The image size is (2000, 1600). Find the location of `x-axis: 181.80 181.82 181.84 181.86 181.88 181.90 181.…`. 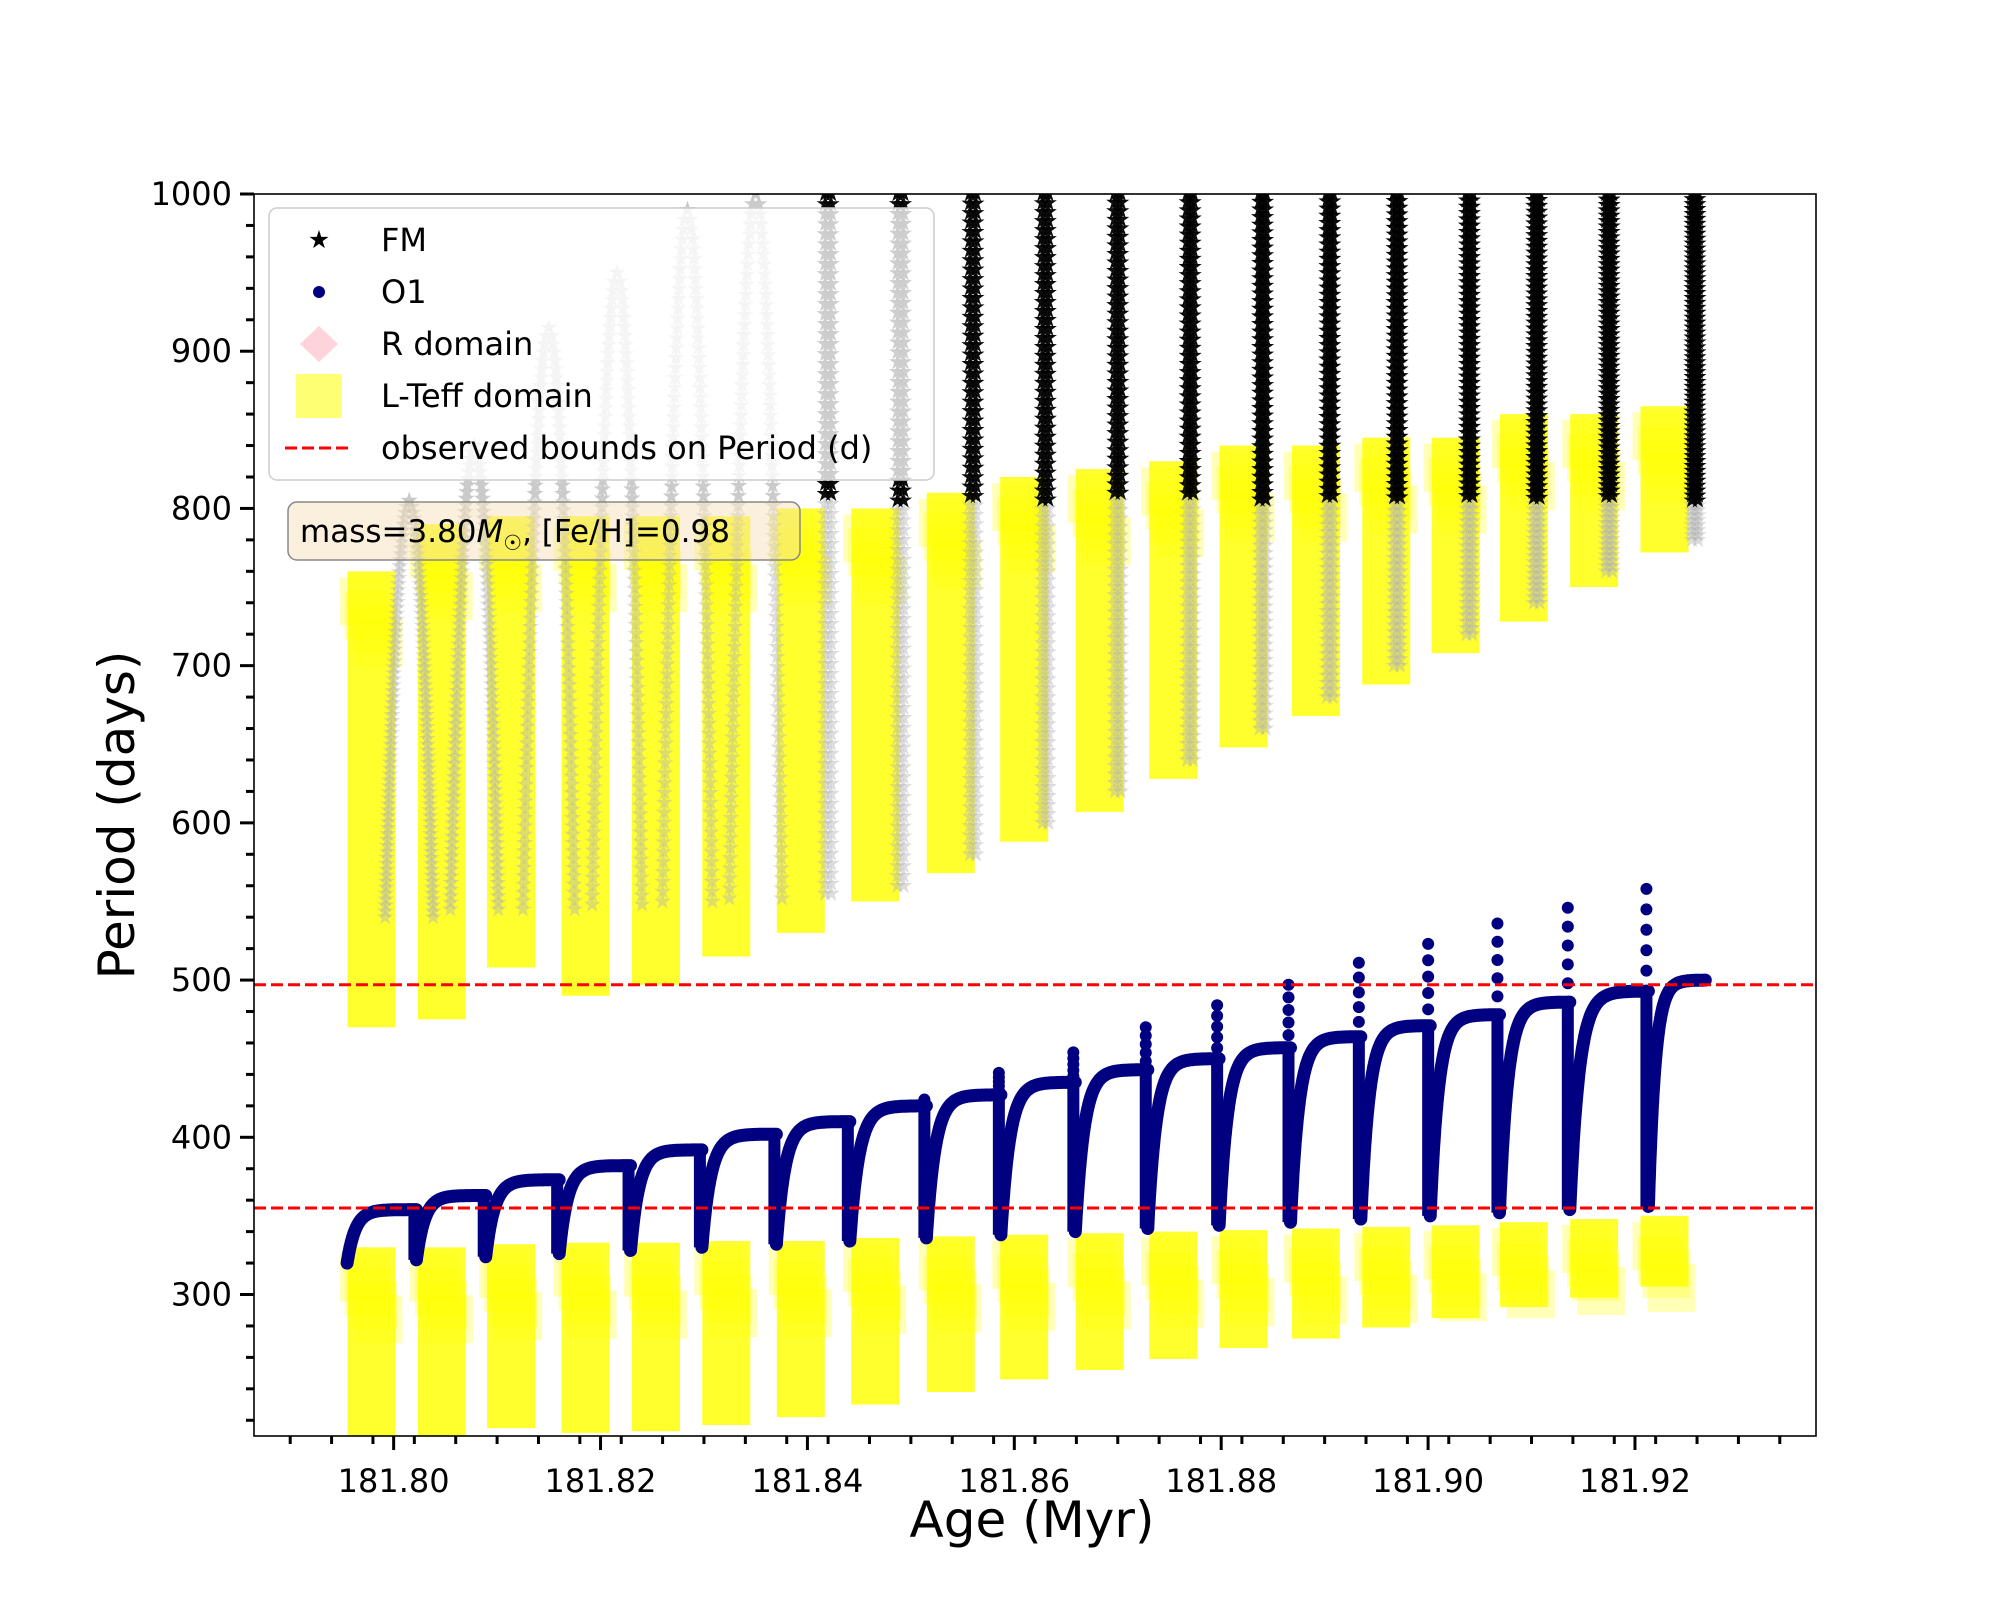

x-axis: 181.80 181.82 181.84 181.86 181.88 181.90 181.… is located at coordinates (1035, 1468).